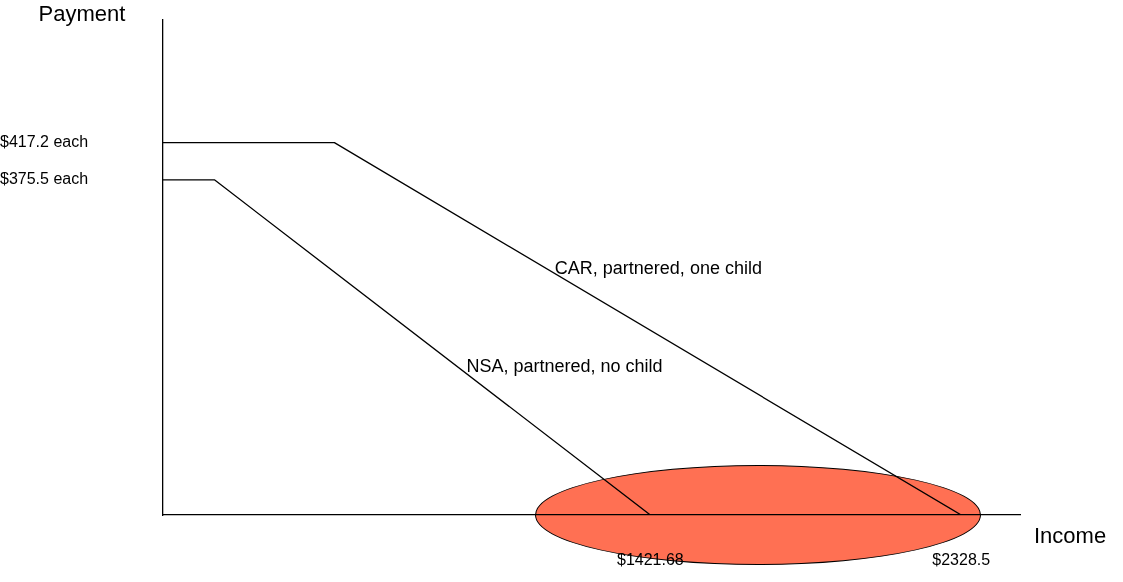 Image resolution: width=1123 pixels, height=582 pixels. Describe the element at coordinates (658, 267) in the screenshot. I see `series-label: CAR, partnered, one child` at that location.